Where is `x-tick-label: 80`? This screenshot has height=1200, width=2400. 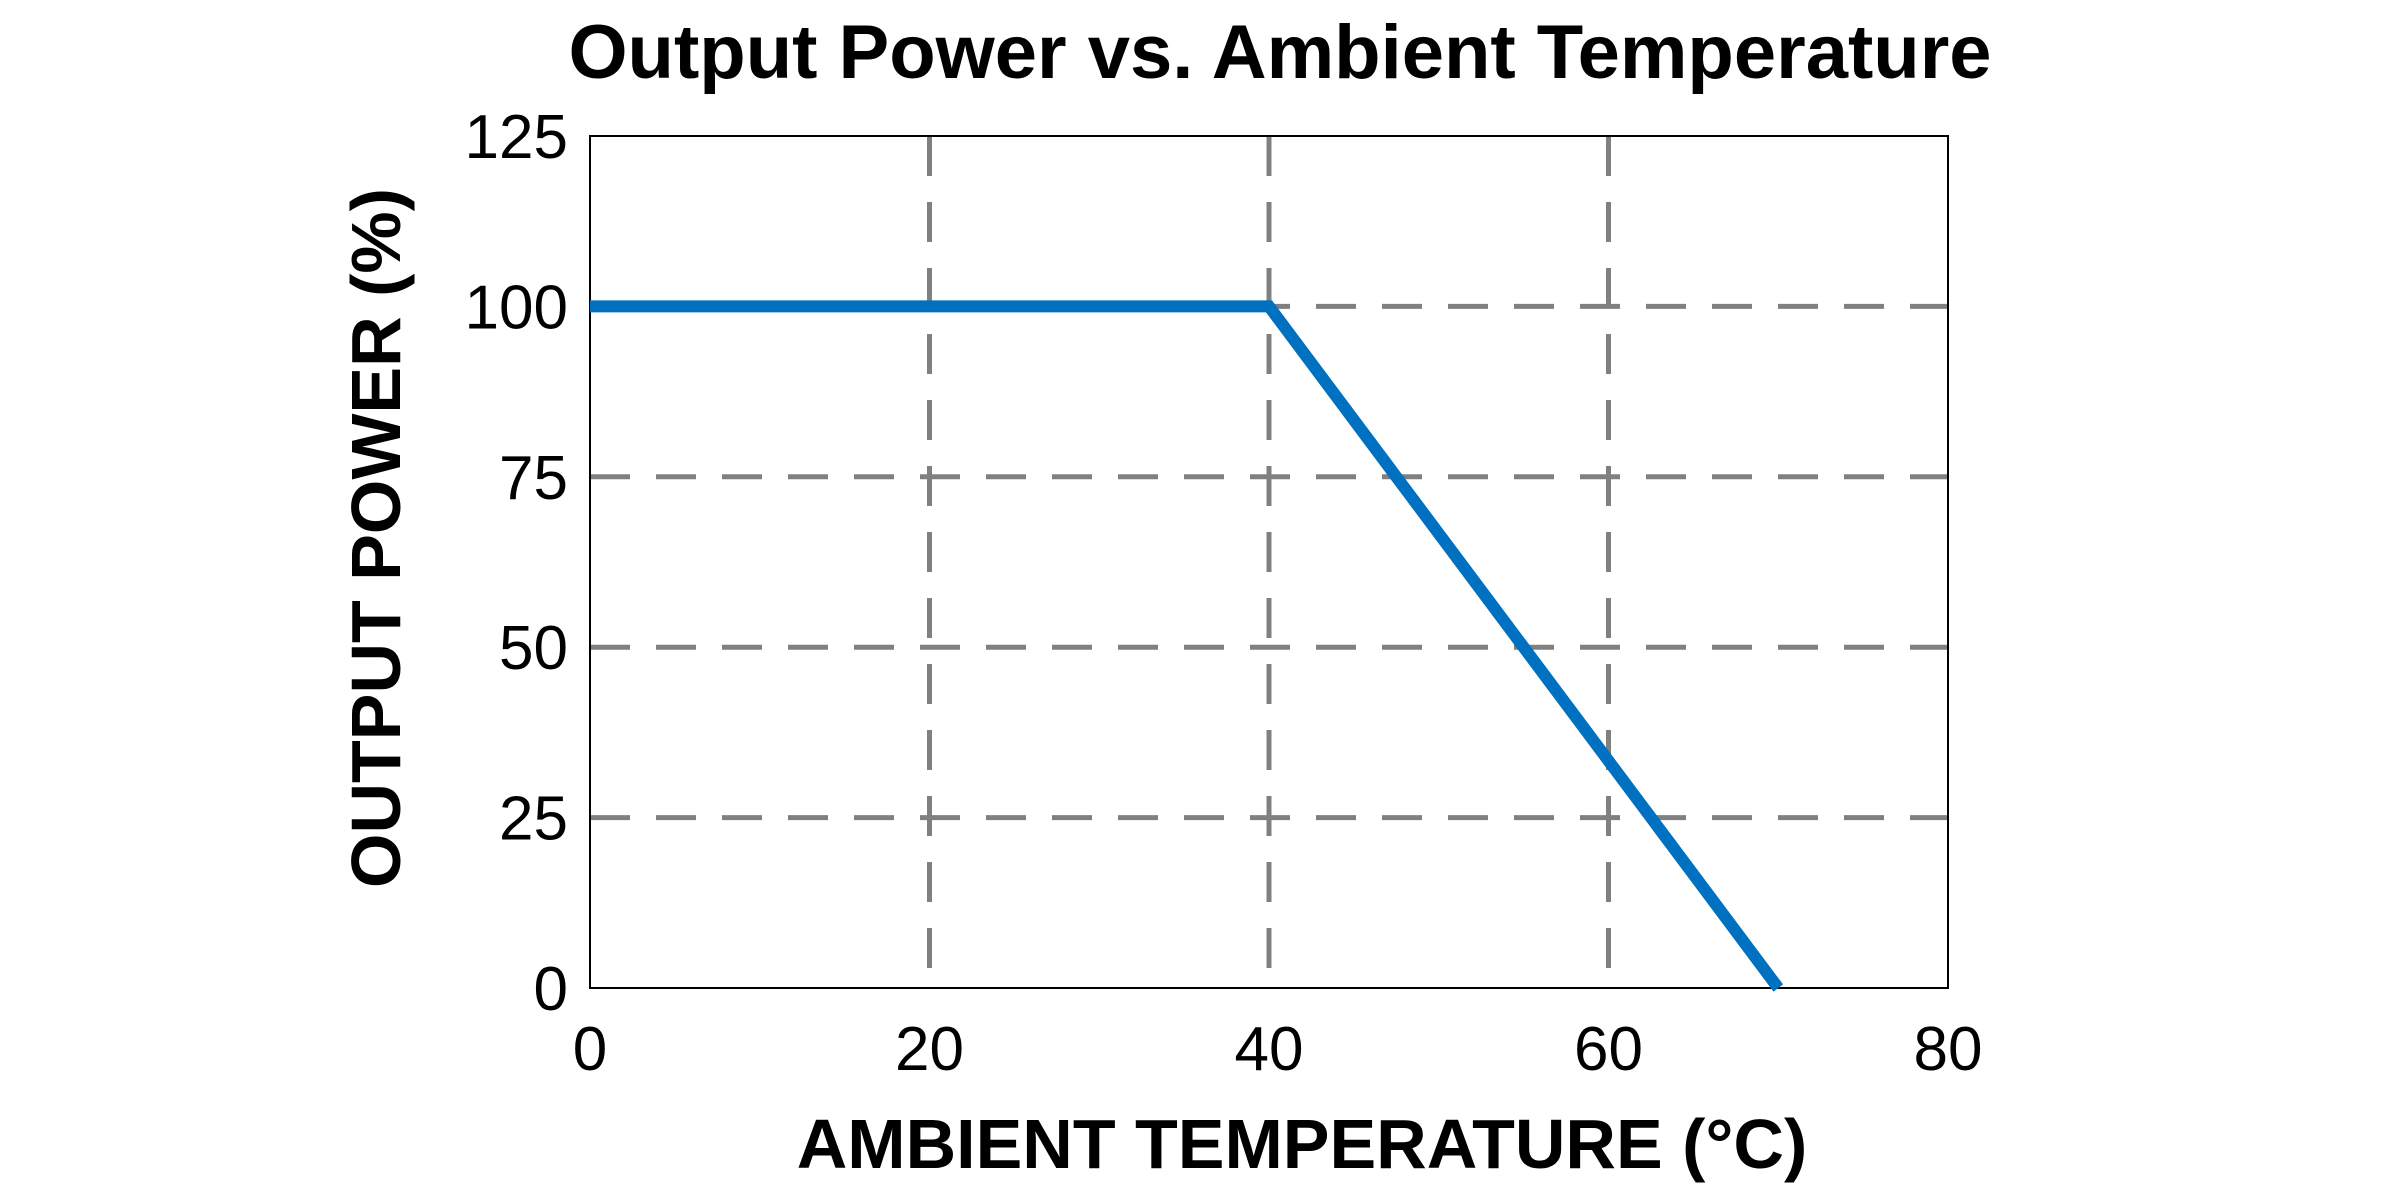 x-tick-label: 80 is located at coordinates (1948, 1049).